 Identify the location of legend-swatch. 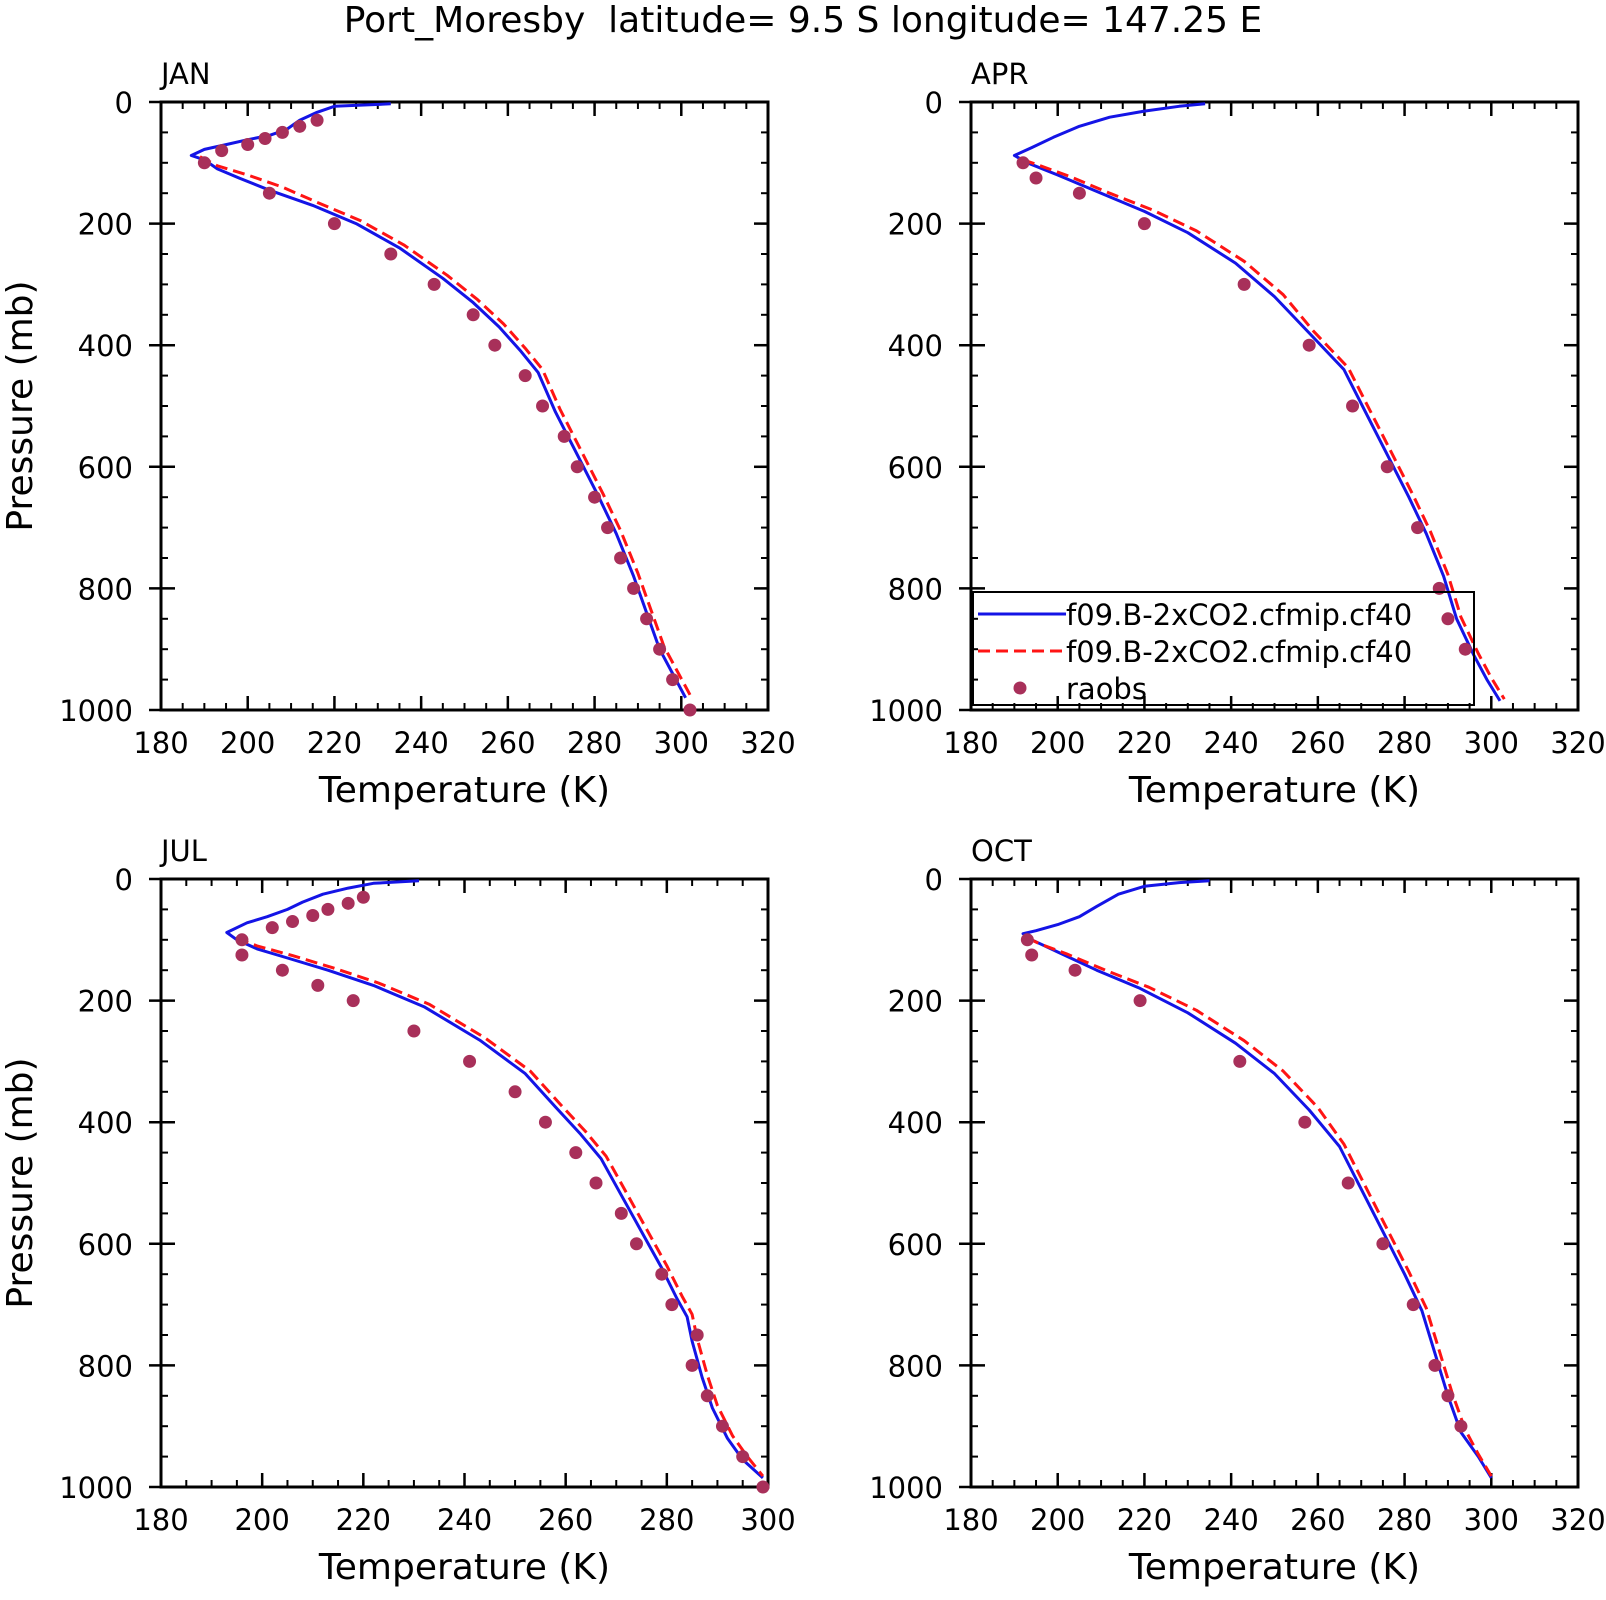
(1020, 688).